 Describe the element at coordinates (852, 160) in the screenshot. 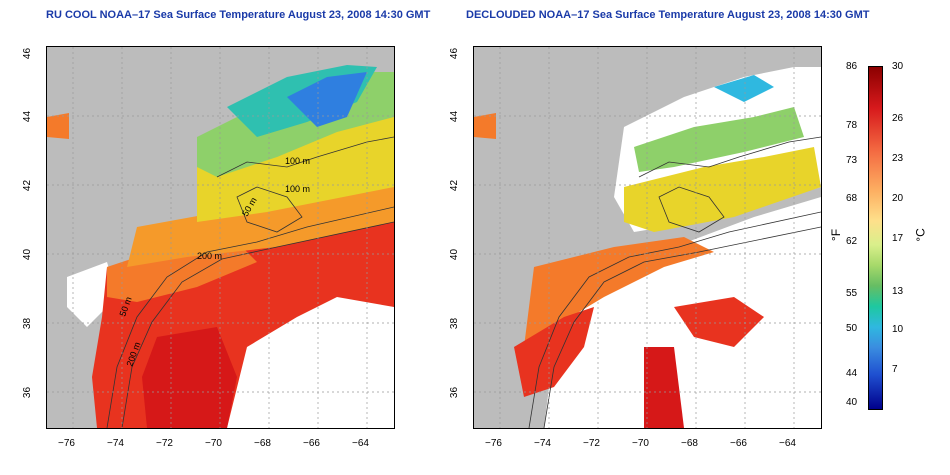

I see `f-tick: 73` at that location.